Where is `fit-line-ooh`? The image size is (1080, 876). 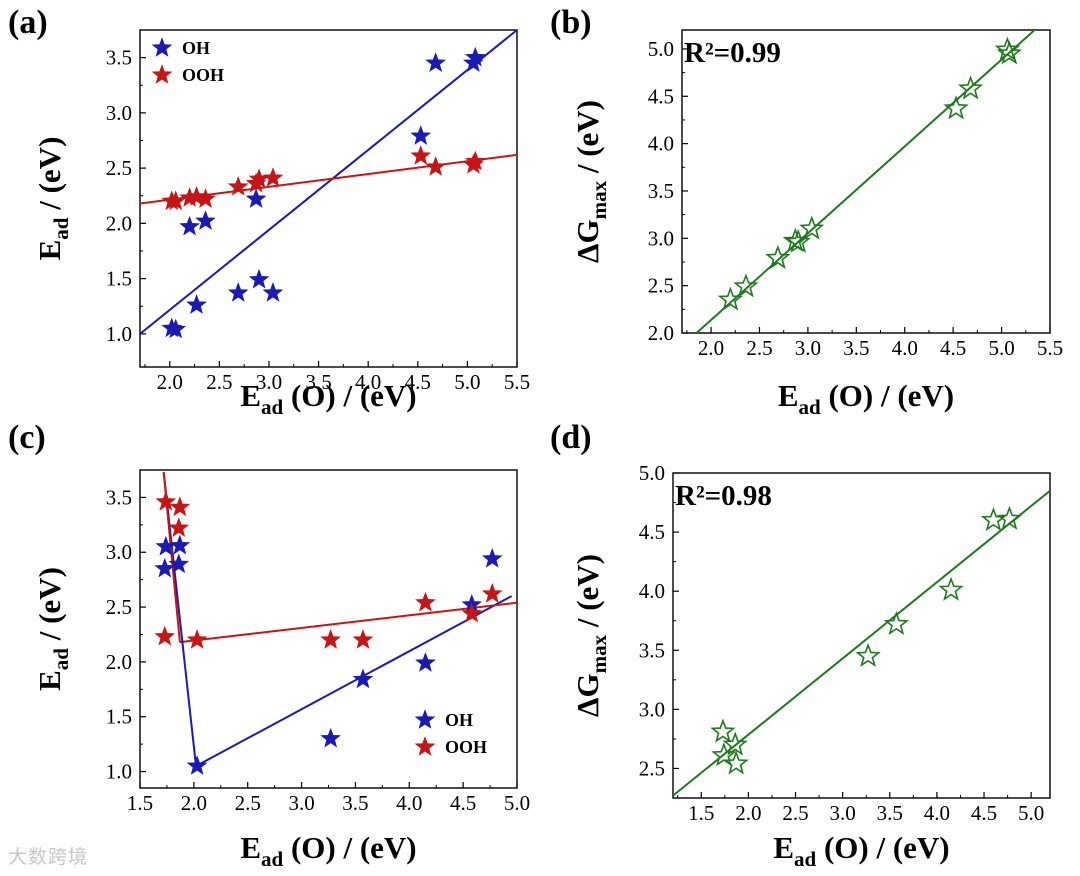 fit-line-ooh is located at coordinates (348, 622).